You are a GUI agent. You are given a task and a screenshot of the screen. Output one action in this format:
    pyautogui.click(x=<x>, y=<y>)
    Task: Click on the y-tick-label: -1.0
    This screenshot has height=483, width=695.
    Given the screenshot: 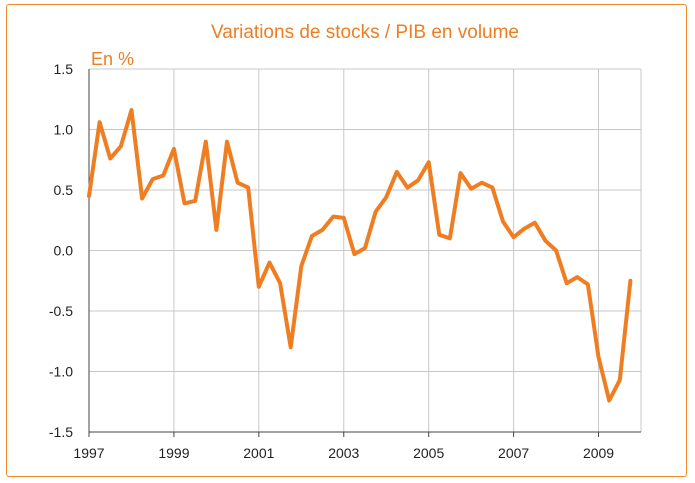 What is the action you would take?
    pyautogui.click(x=61, y=372)
    